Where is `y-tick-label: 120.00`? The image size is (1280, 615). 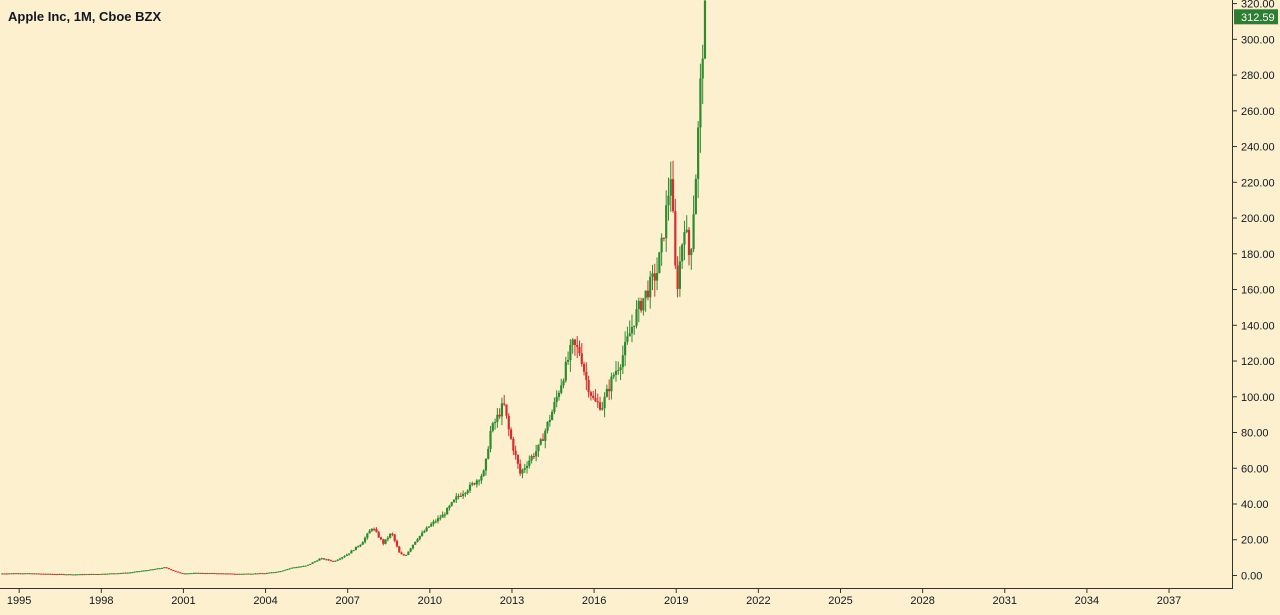
y-tick-label: 120.00 is located at coordinates (1258, 362).